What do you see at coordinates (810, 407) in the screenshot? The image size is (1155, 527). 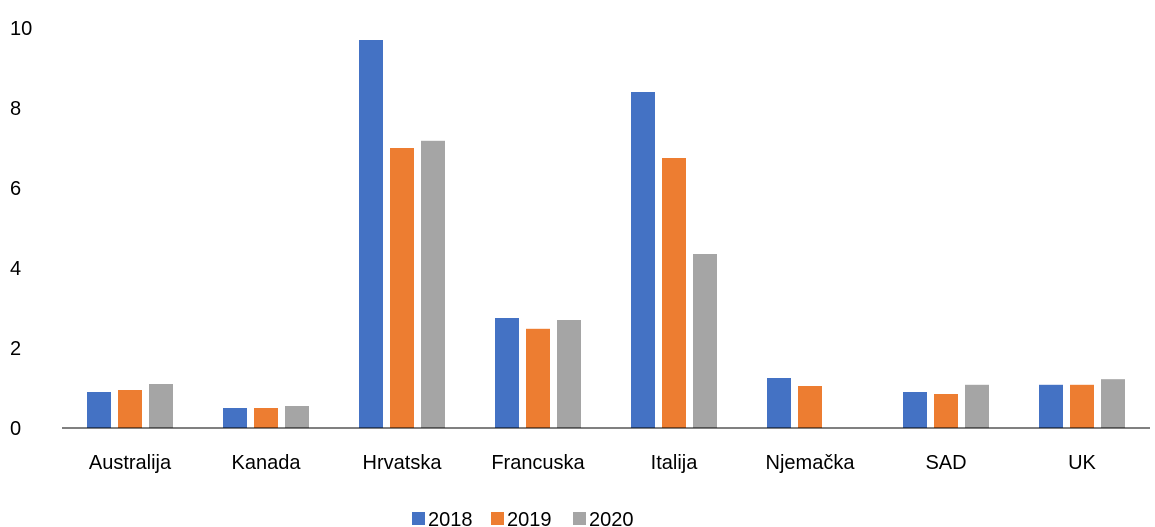 I see `bar-2019-njemačka` at bounding box center [810, 407].